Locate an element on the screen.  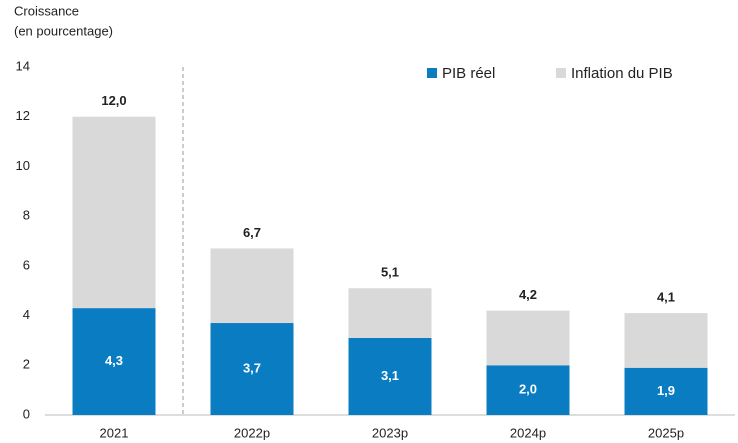
value-label: 2,0 is located at coordinates (528, 389).